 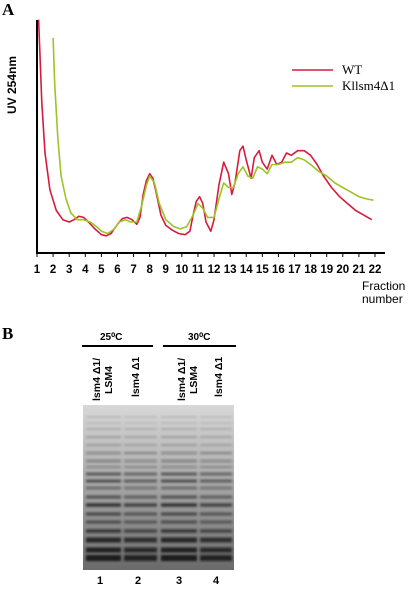 I want to click on x-tick-label-20: 20, so click(x=342, y=270).